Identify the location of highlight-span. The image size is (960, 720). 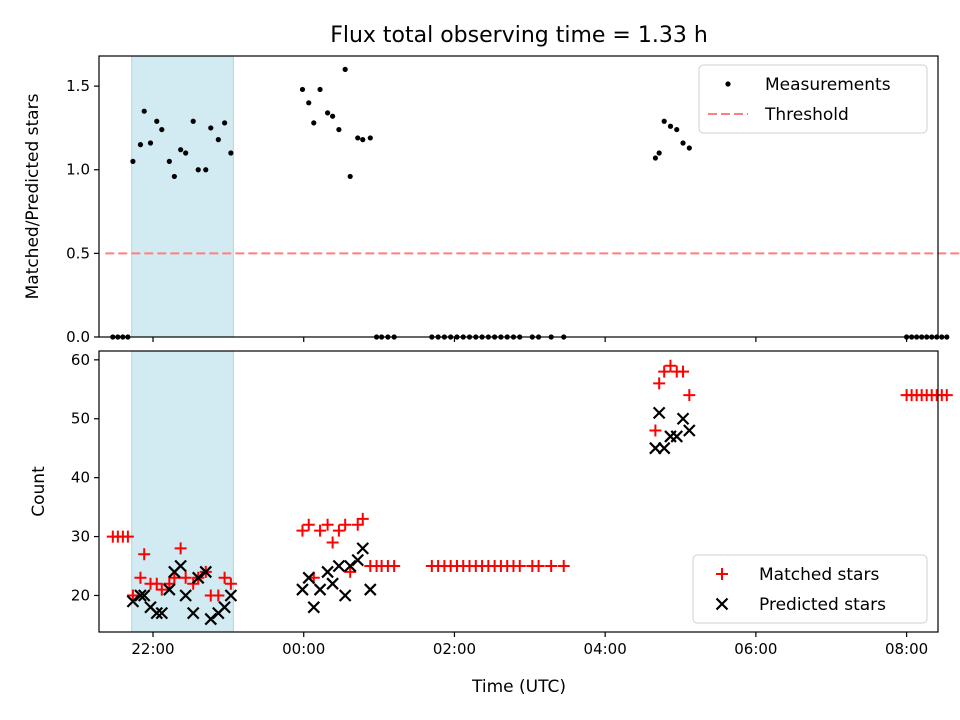
(182, 491).